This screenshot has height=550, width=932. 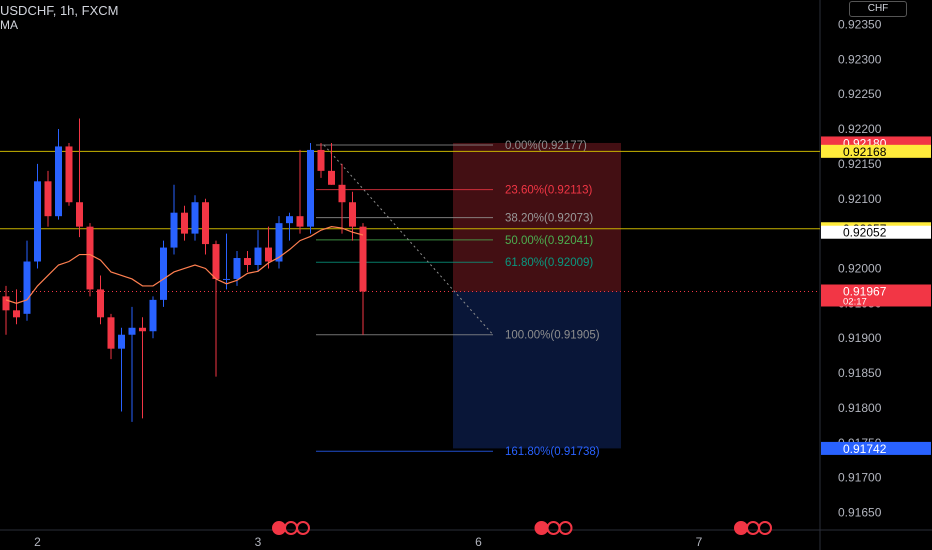 I want to click on y-tick-label: 0.91700, so click(x=860, y=478).